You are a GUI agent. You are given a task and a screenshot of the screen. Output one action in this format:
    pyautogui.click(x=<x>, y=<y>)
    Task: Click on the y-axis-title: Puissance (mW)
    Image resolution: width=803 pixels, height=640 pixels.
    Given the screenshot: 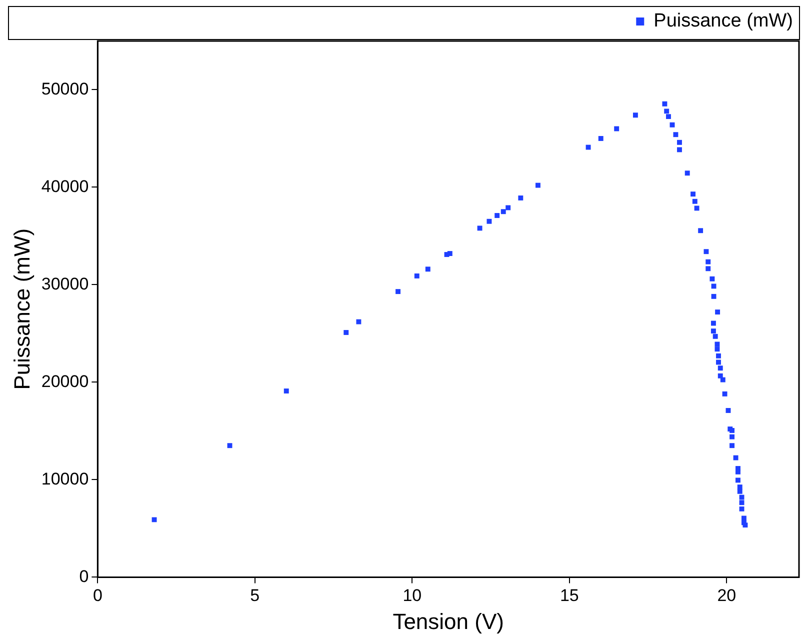 What is the action you would take?
    pyautogui.click(x=21, y=309)
    